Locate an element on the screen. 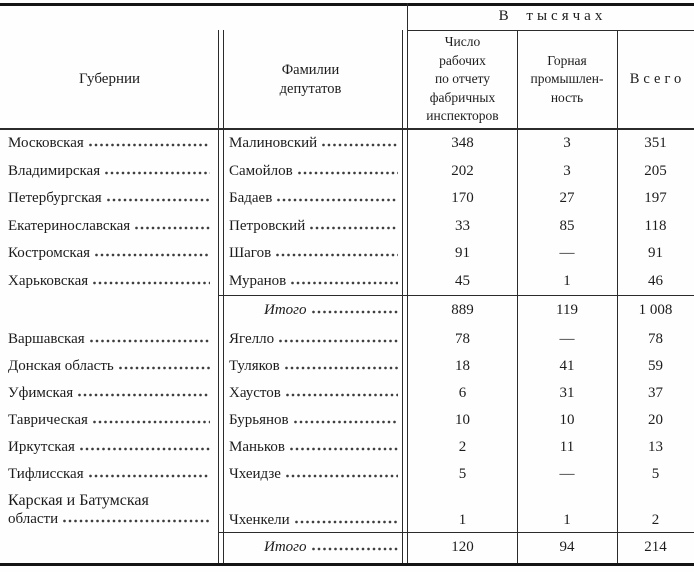 The height and width of the screenshot is (572, 694). table-row: Московская Малиновский 348 3 351 is located at coordinates (347, 144).